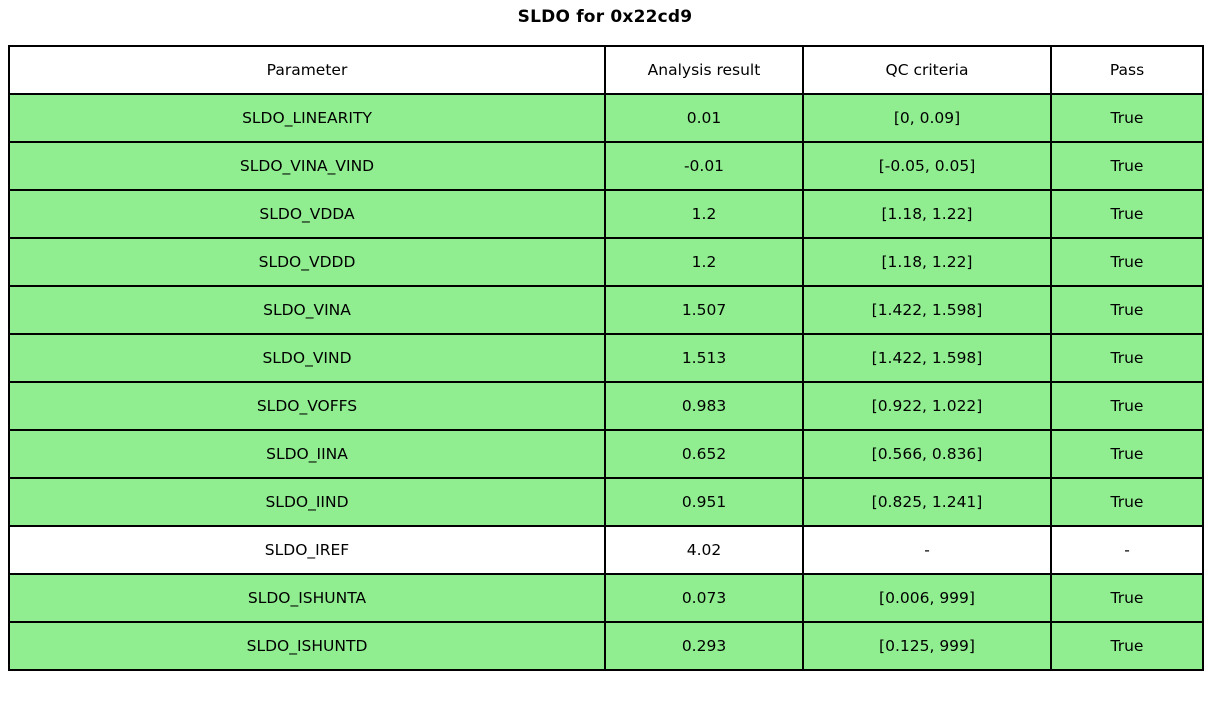 The image size is (1210, 705). What do you see at coordinates (704, 502) in the screenshot?
I see `analysis-result-cell: 0.951` at bounding box center [704, 502].